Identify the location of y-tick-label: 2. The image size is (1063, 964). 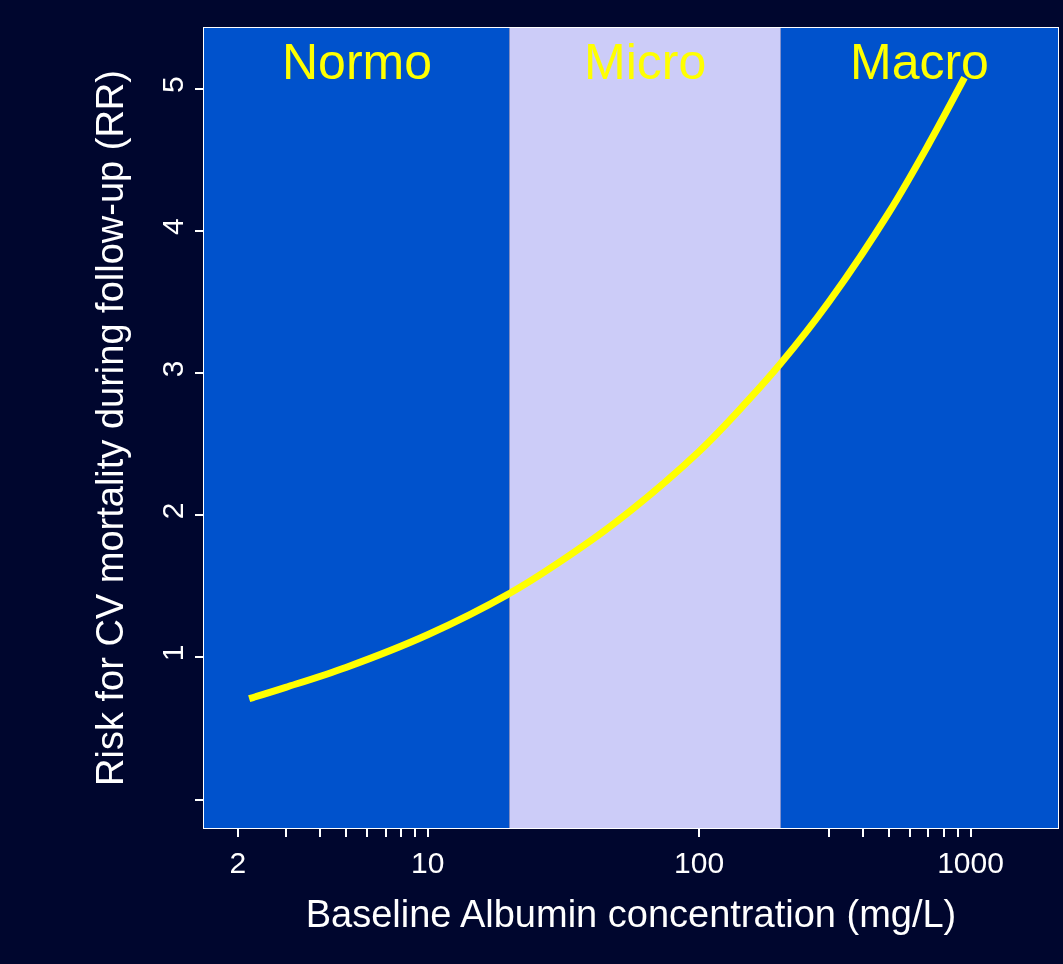
(172, 511).